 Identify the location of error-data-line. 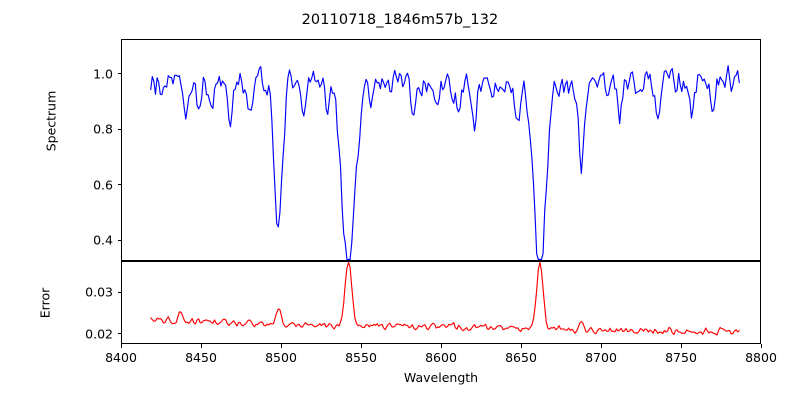
(445, 299).